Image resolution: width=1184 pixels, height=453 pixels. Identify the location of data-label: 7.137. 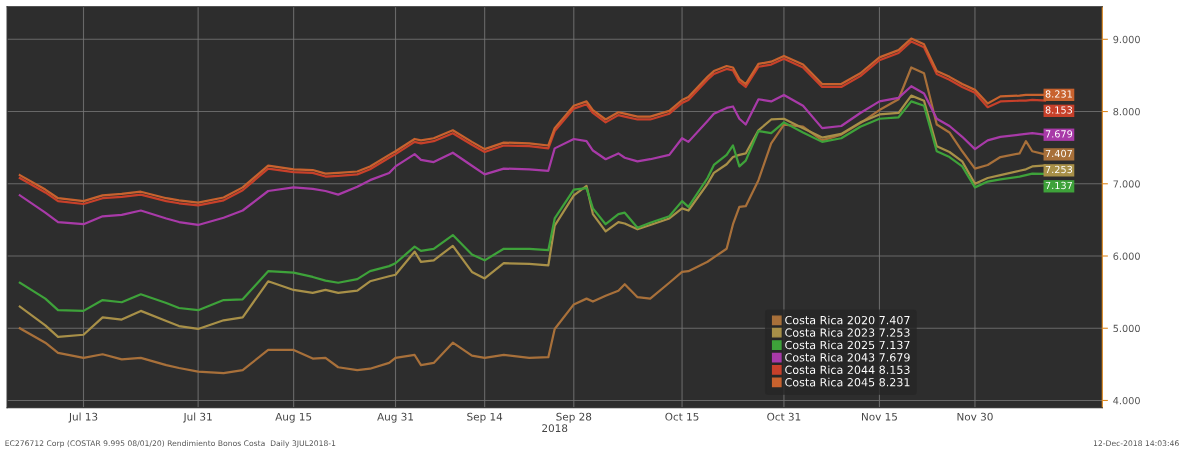
(1058, 185).